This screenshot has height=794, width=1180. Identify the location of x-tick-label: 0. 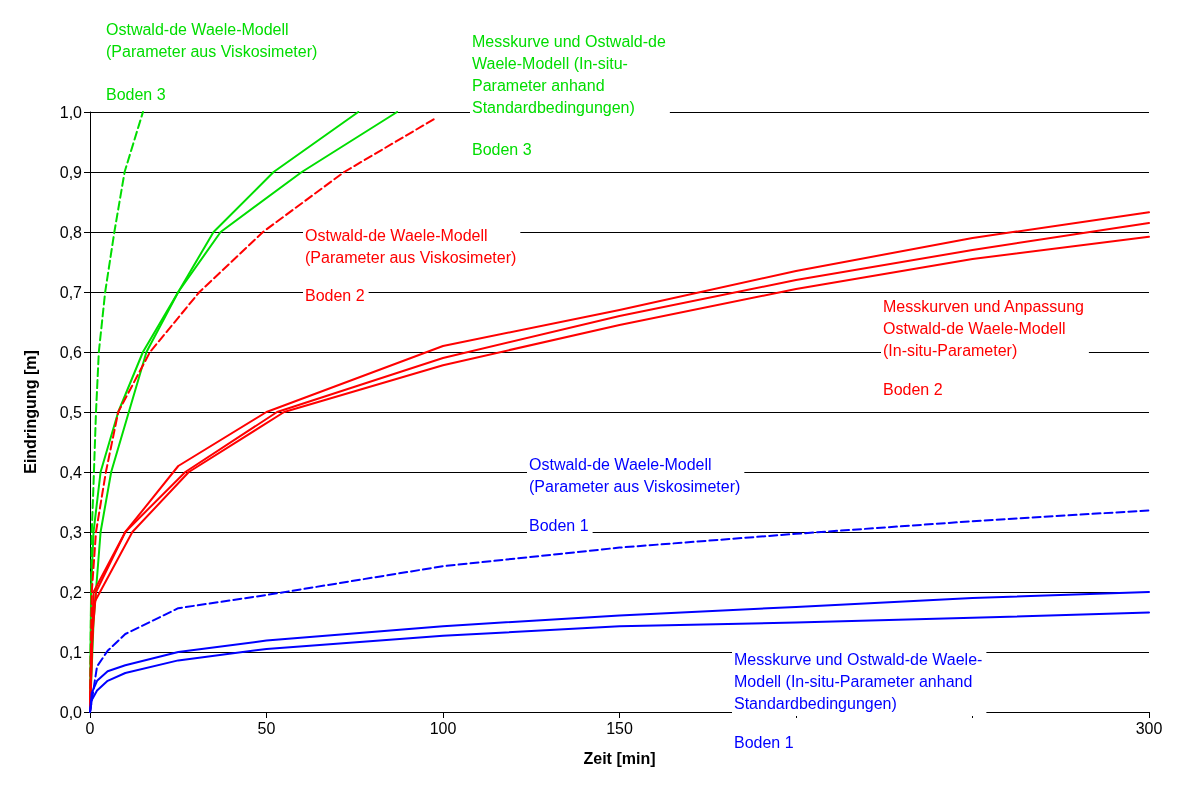
(90, 728).